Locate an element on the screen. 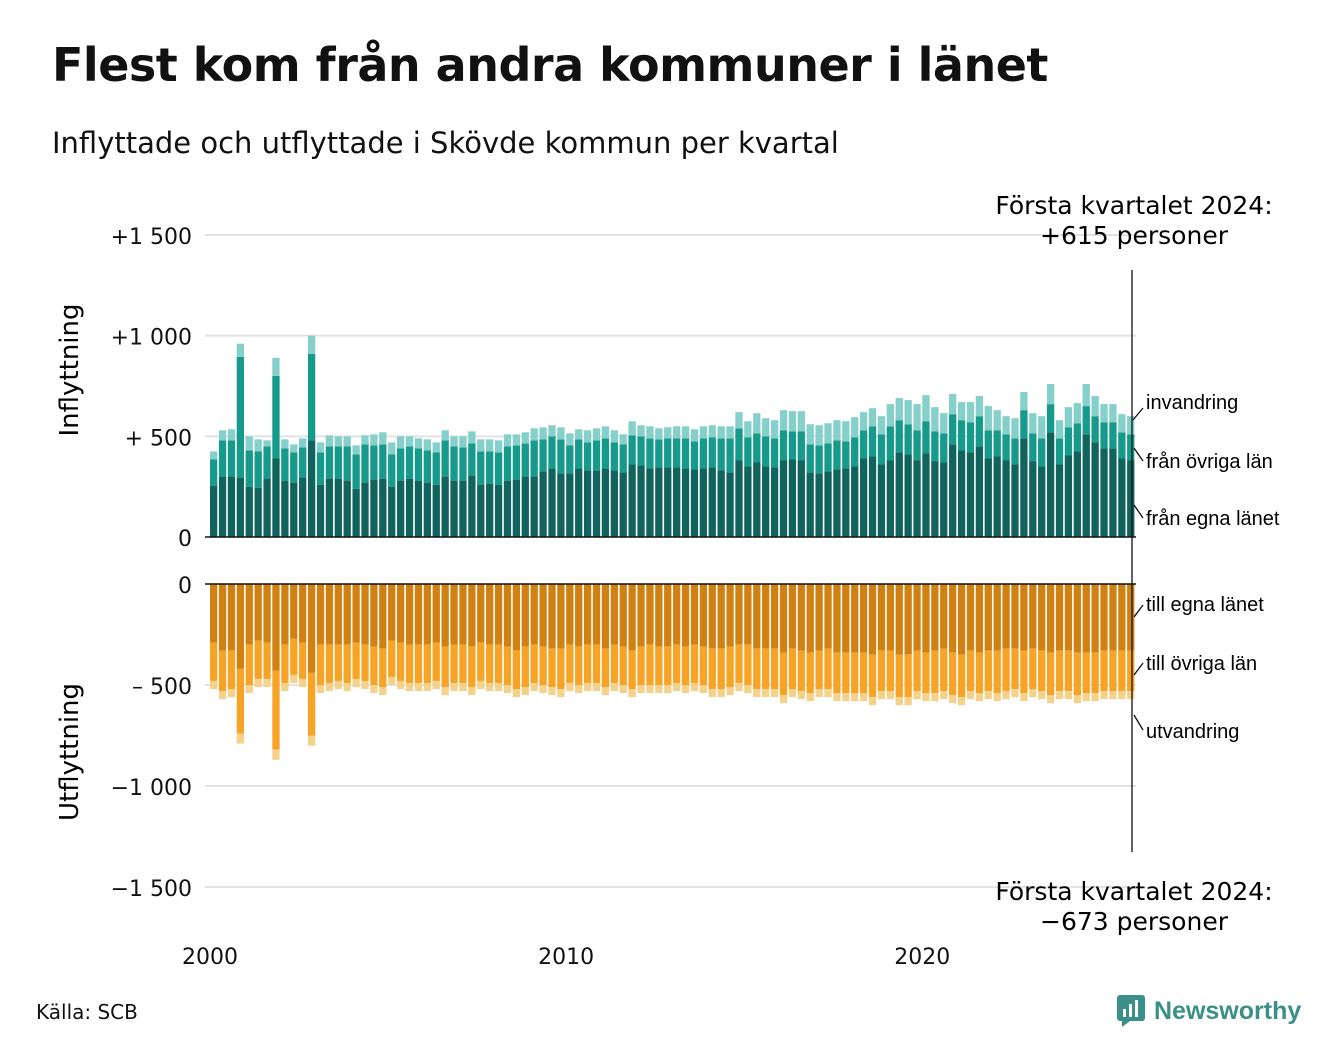  x-tick-label: 2000 is located at coordinates (210, 957).